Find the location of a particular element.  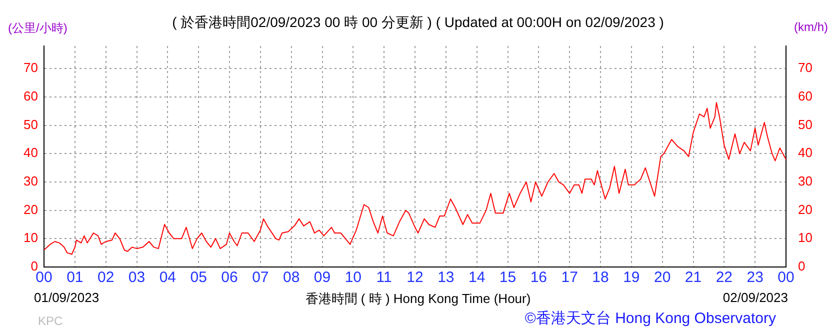

x-tick-label: 09 is located at coordinates (322, 277).